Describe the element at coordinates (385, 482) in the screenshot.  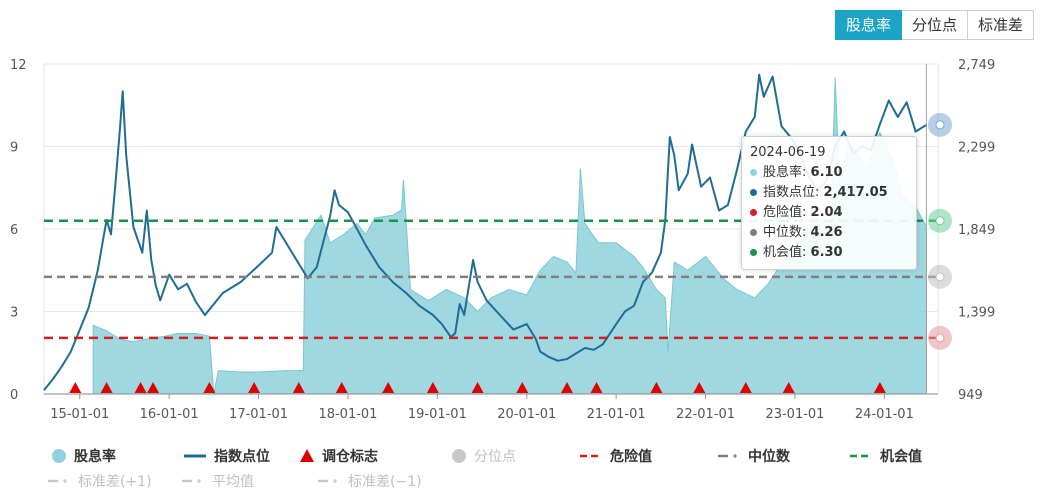
I see `legend-label: 标准差(−1)` at that location.